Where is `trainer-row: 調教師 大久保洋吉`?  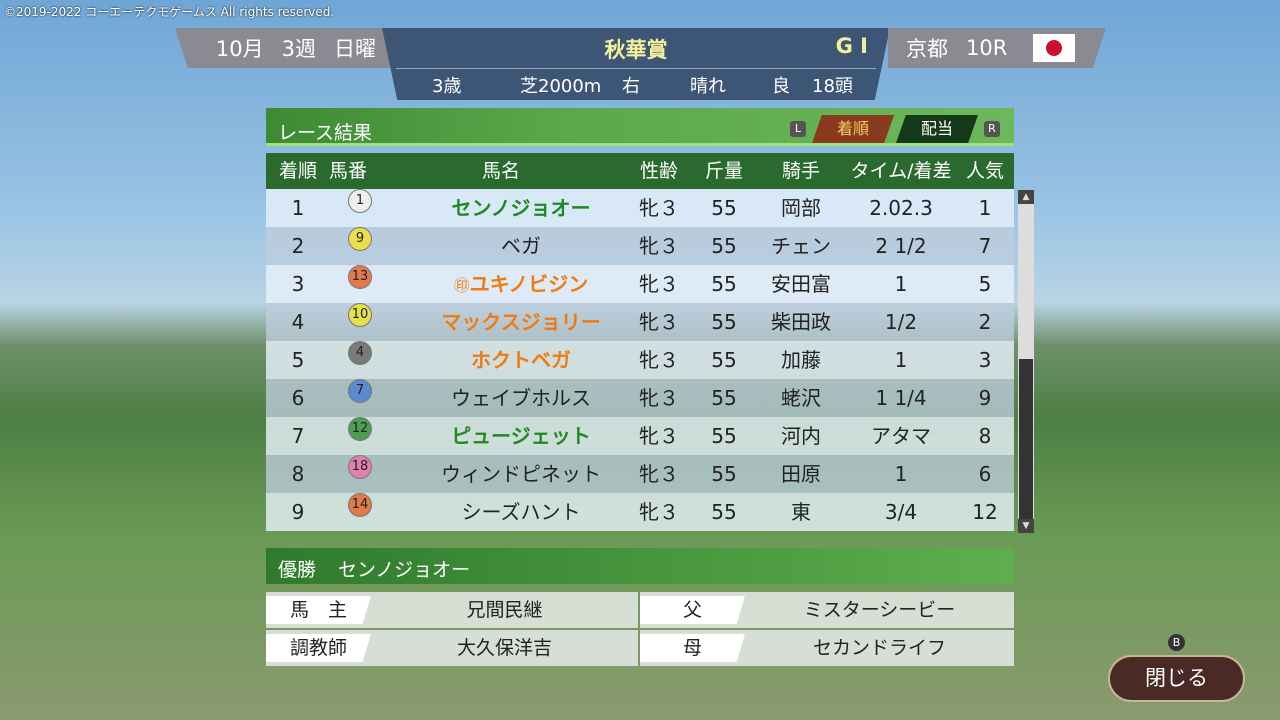 trainer-row: 調教師 大久保洋吉 is located at coordinates (452, 648).